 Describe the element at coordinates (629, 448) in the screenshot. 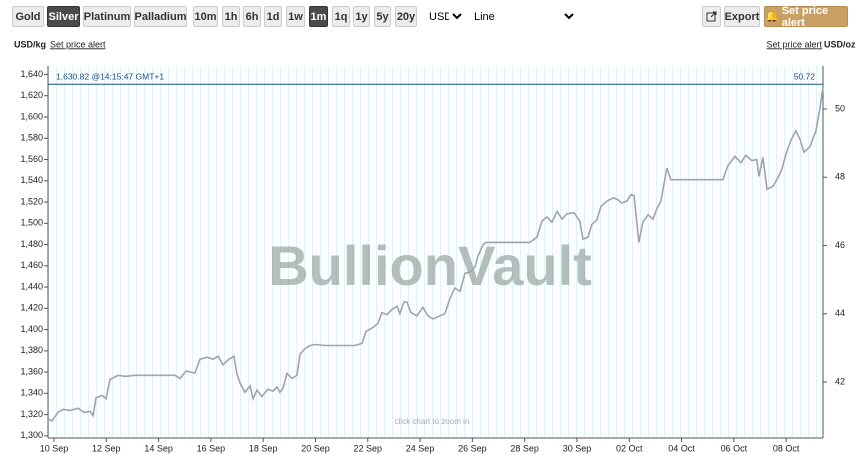

I see `x-tick-label: 02 Oct` at that location.